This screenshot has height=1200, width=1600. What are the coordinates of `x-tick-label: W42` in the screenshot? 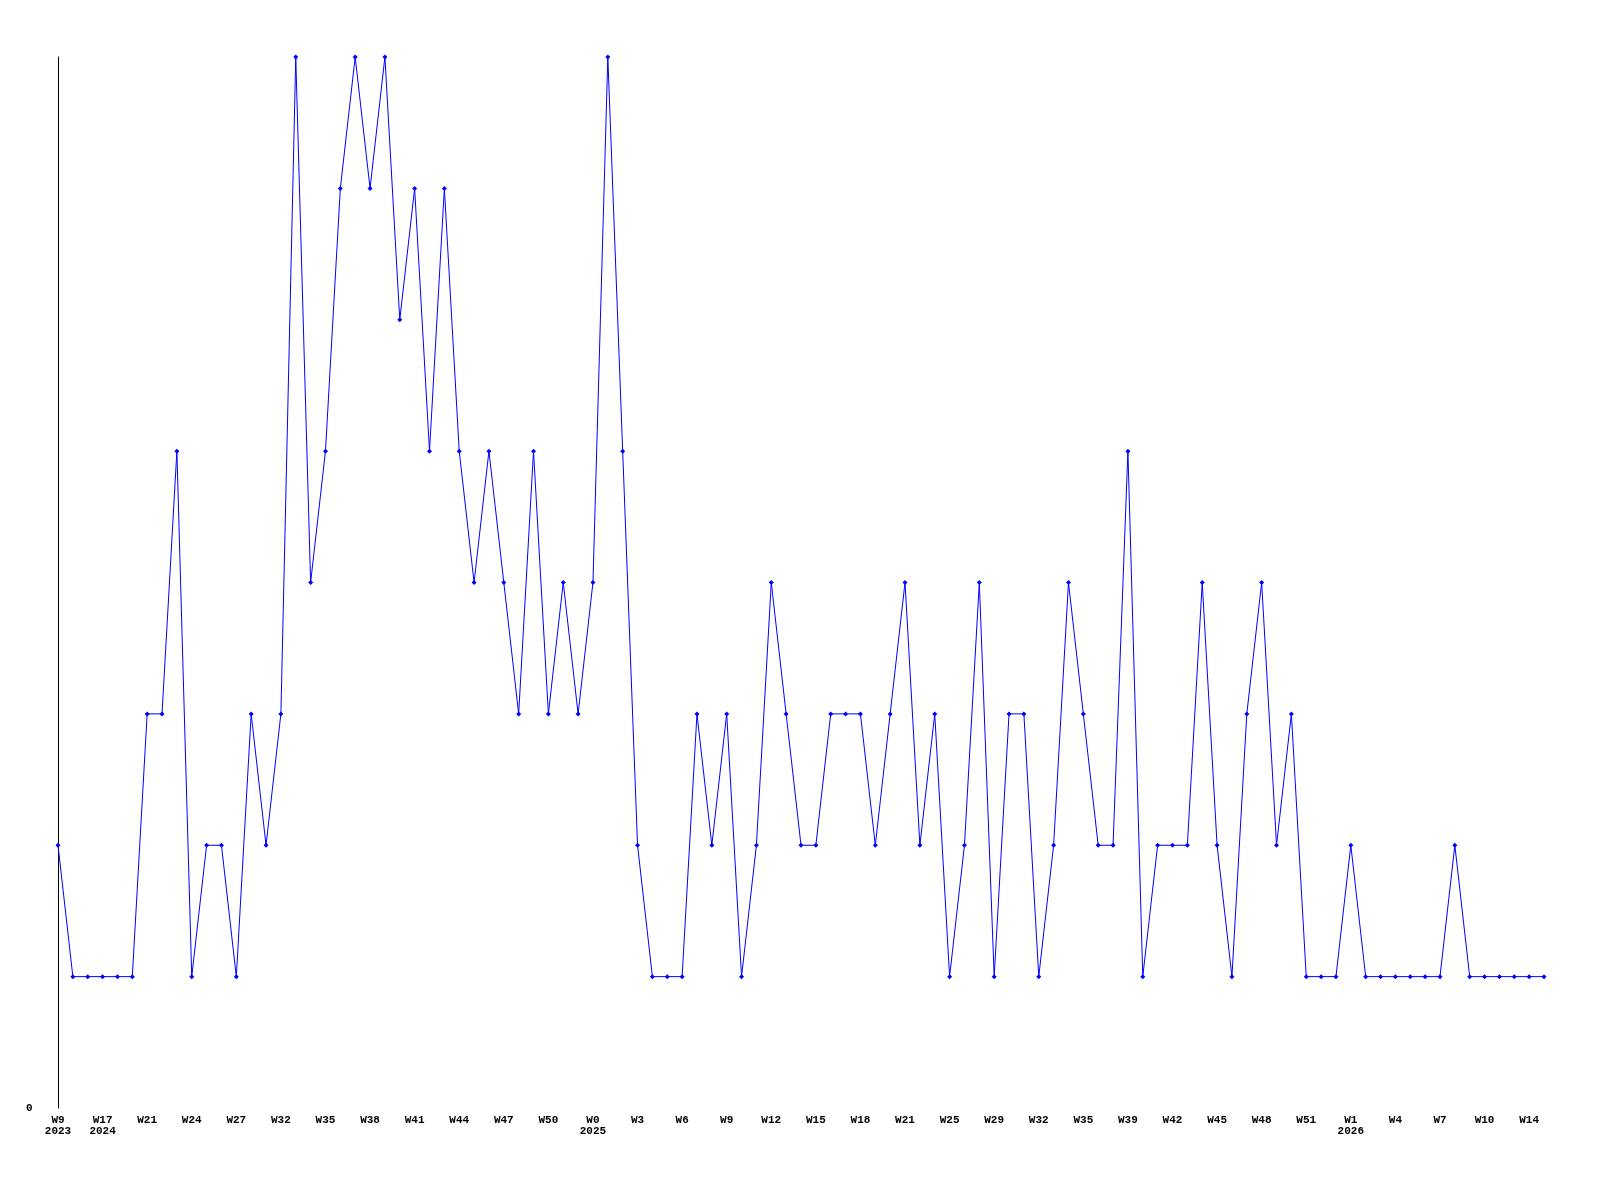 It's located at (1172, 1119).